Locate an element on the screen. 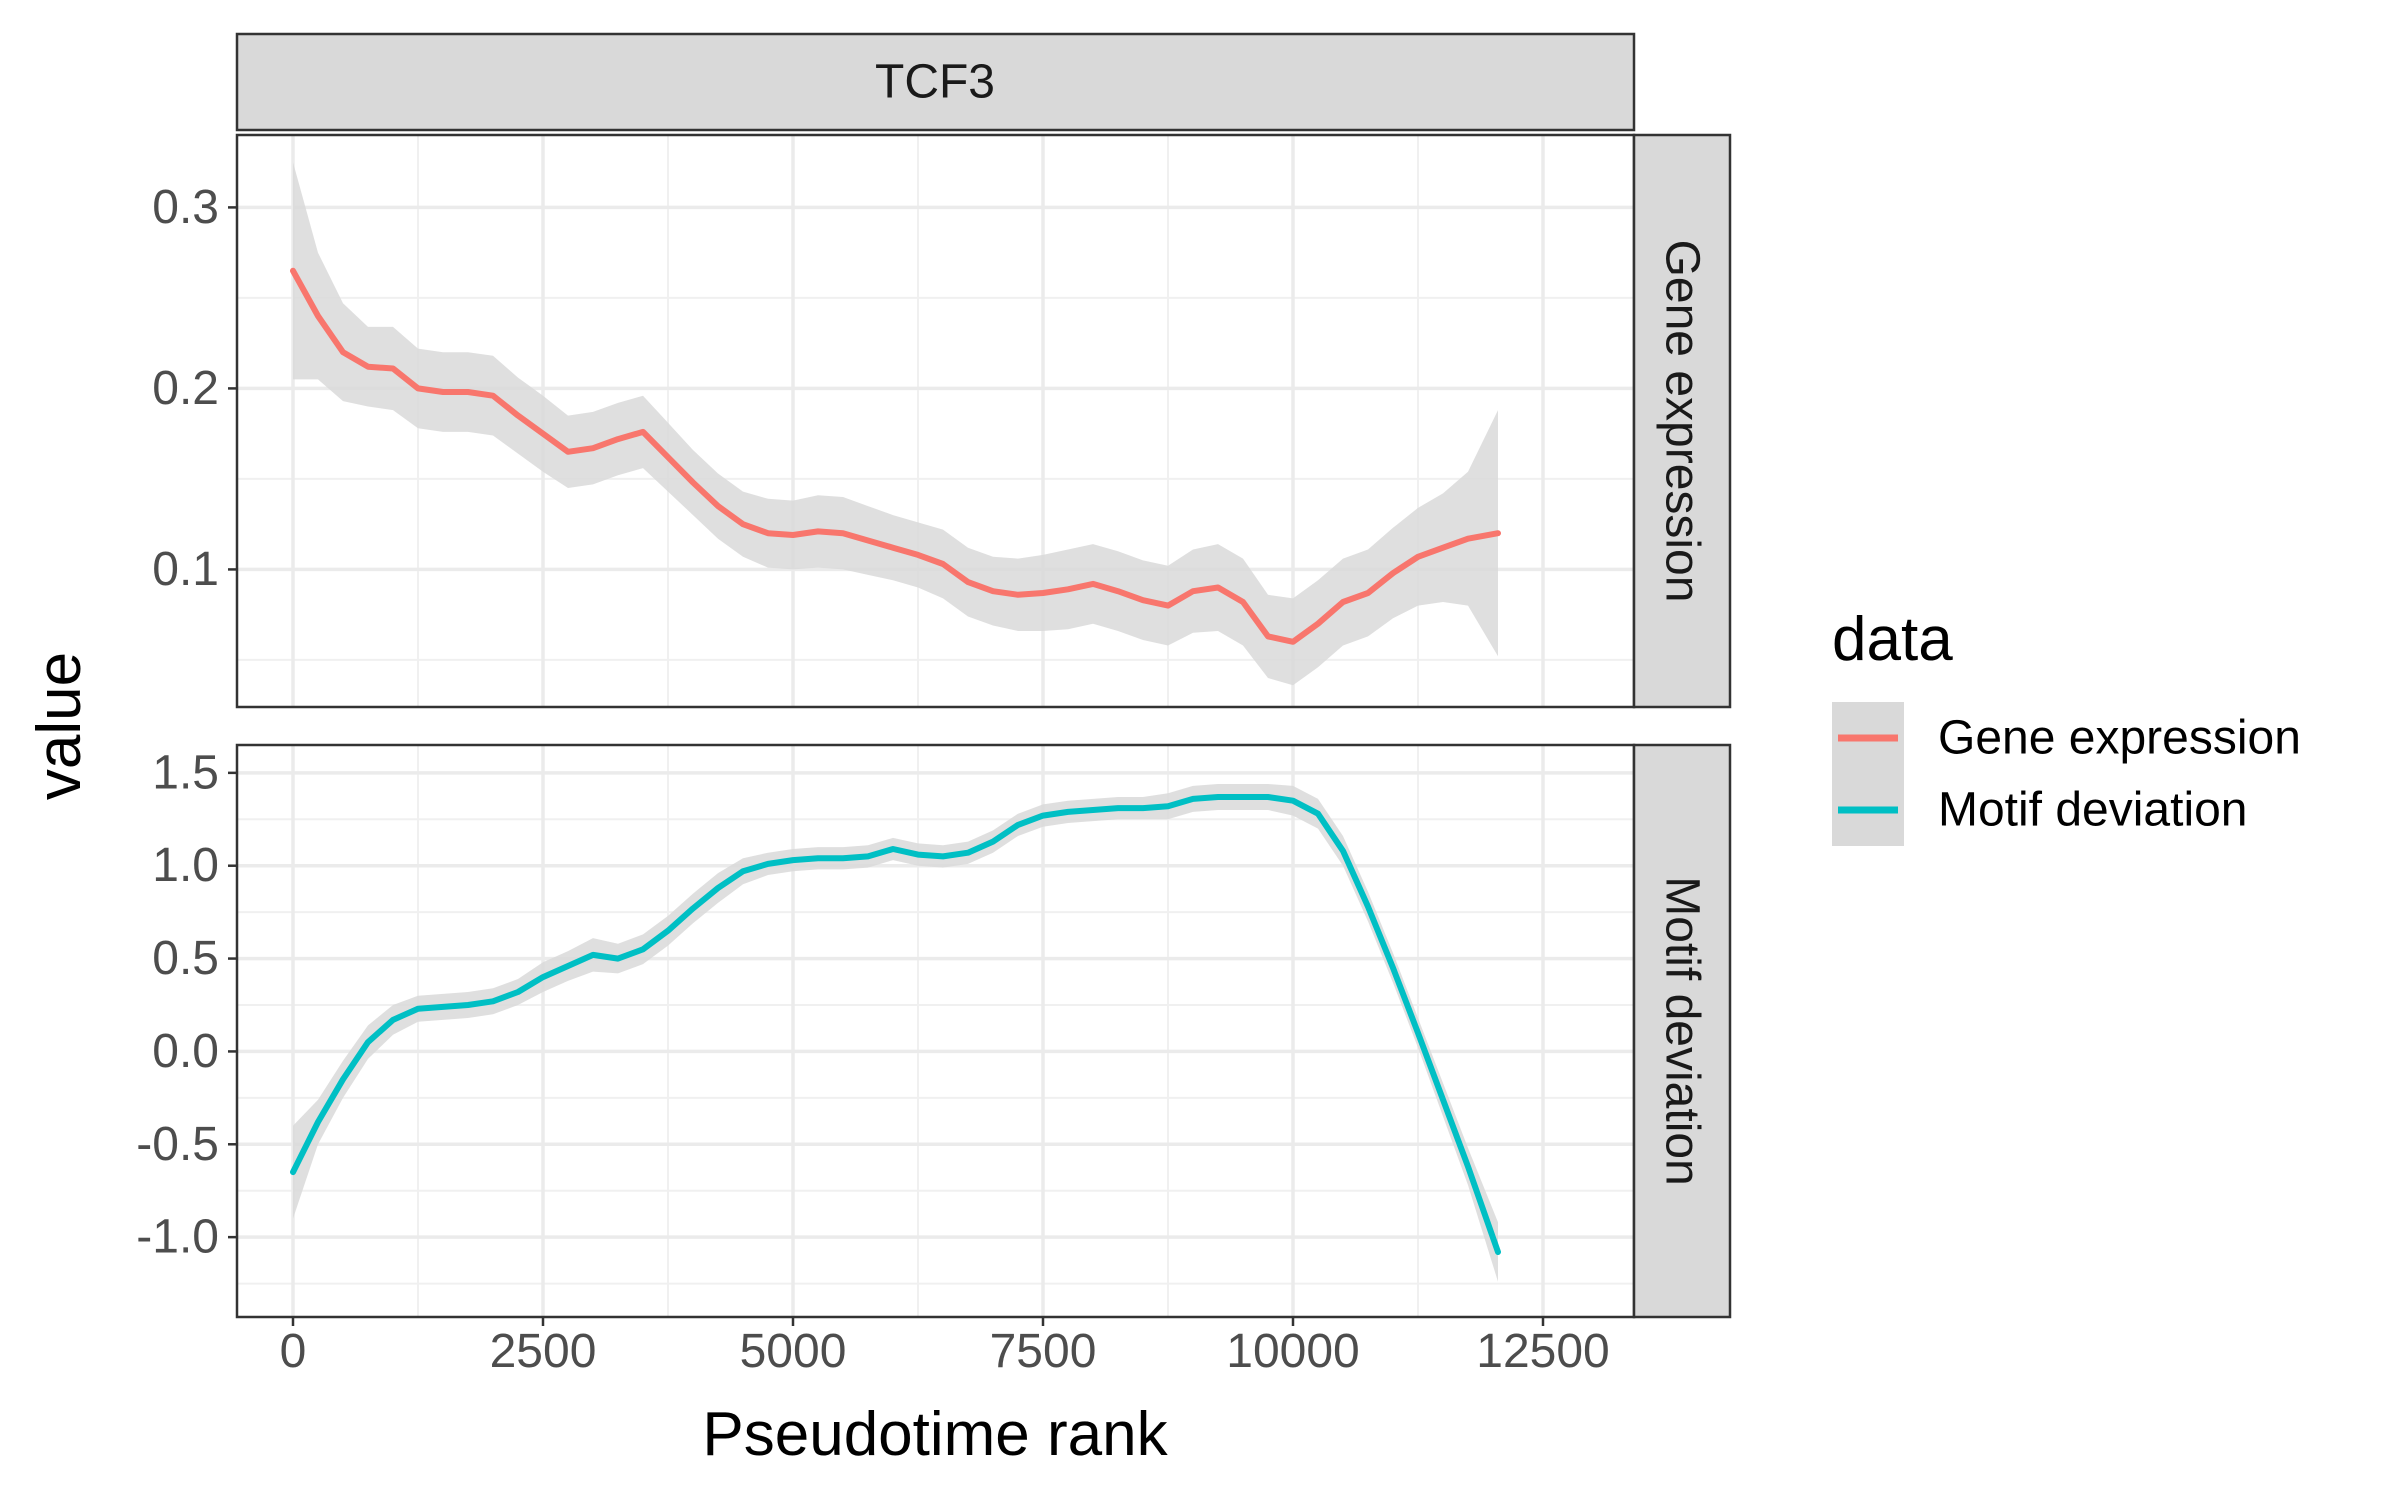 The height and width of the screenshot is (1500, 2400). y-tick-label: 0.0 is located at coordinates (185, 1051).